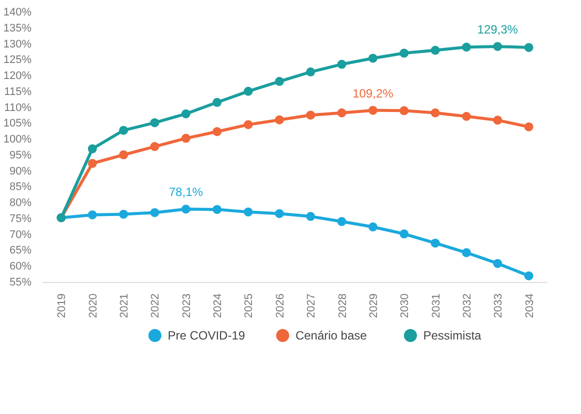  What do you see at coordinates (17, 12) in the screenshot?
I see `y-tick-label: 140%` at bounding box center [17, 12].